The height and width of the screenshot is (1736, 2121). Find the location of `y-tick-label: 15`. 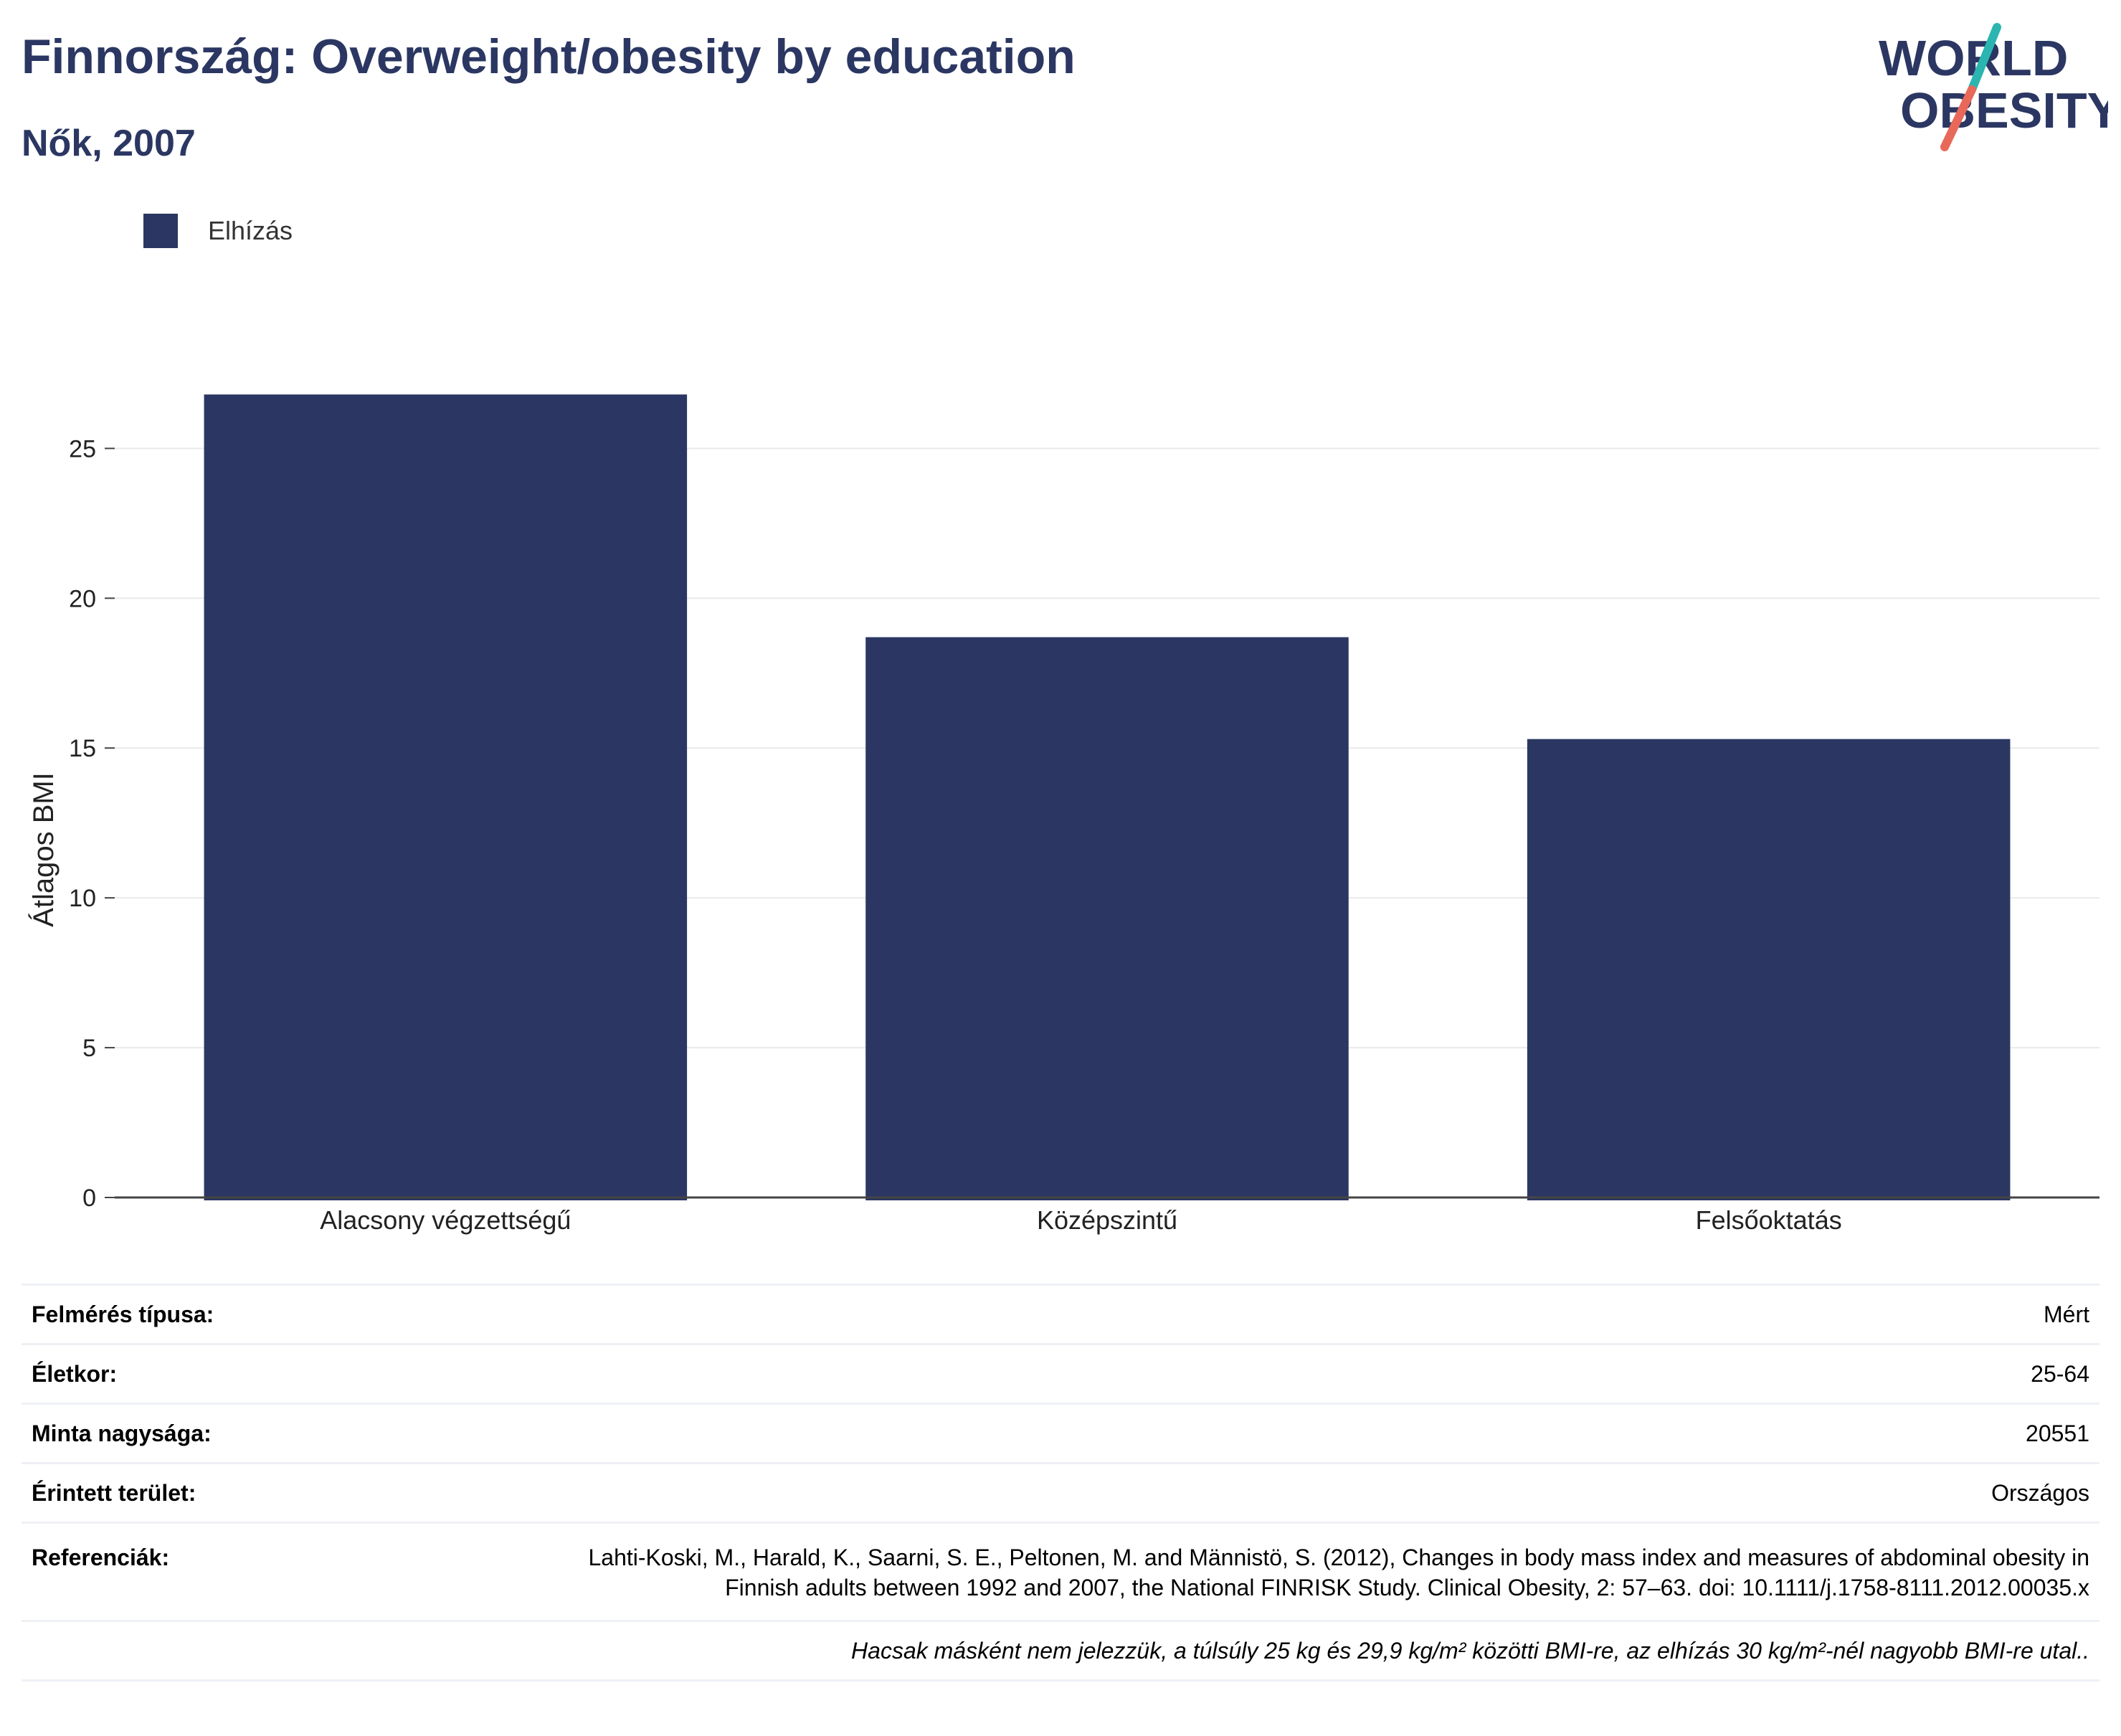

y-tick-label: 15 is located at coordinates (82, 749).